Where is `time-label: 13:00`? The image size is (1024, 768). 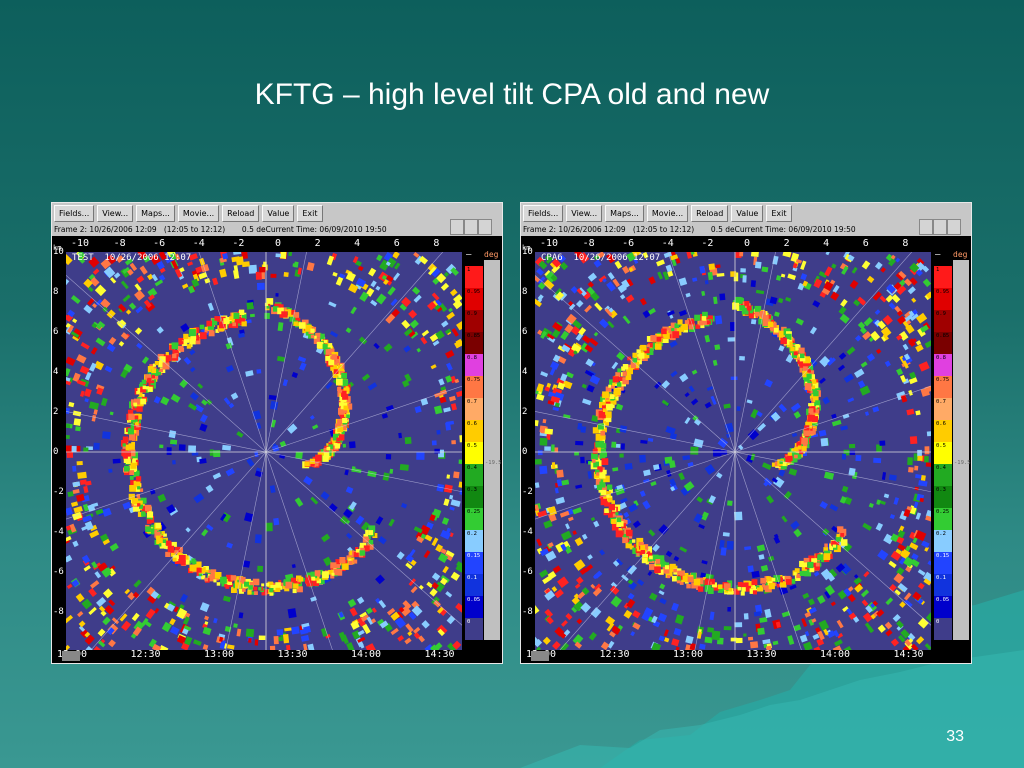 time-label: 13:00 is located at coordinates (219, 654).